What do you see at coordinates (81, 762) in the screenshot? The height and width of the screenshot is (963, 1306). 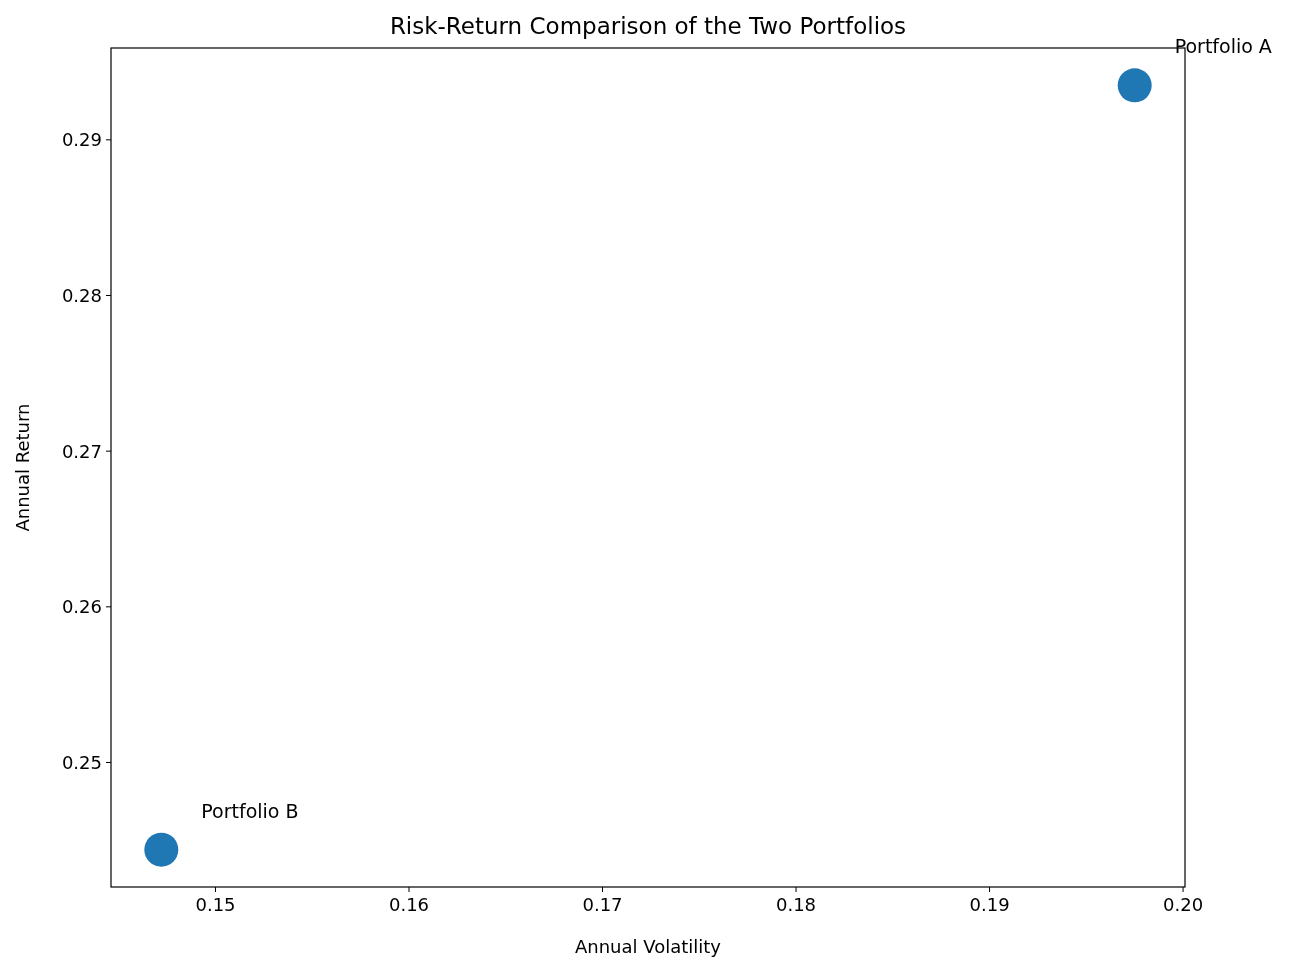 I see `y-tick-label: 0.25` at bounding box center [81, 762].